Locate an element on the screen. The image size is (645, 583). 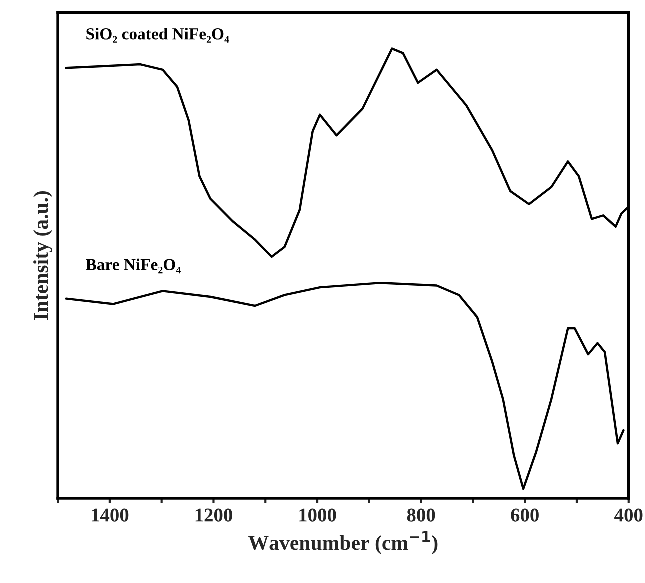
x-tick-label: 600 is located at coordinates (525, 515).